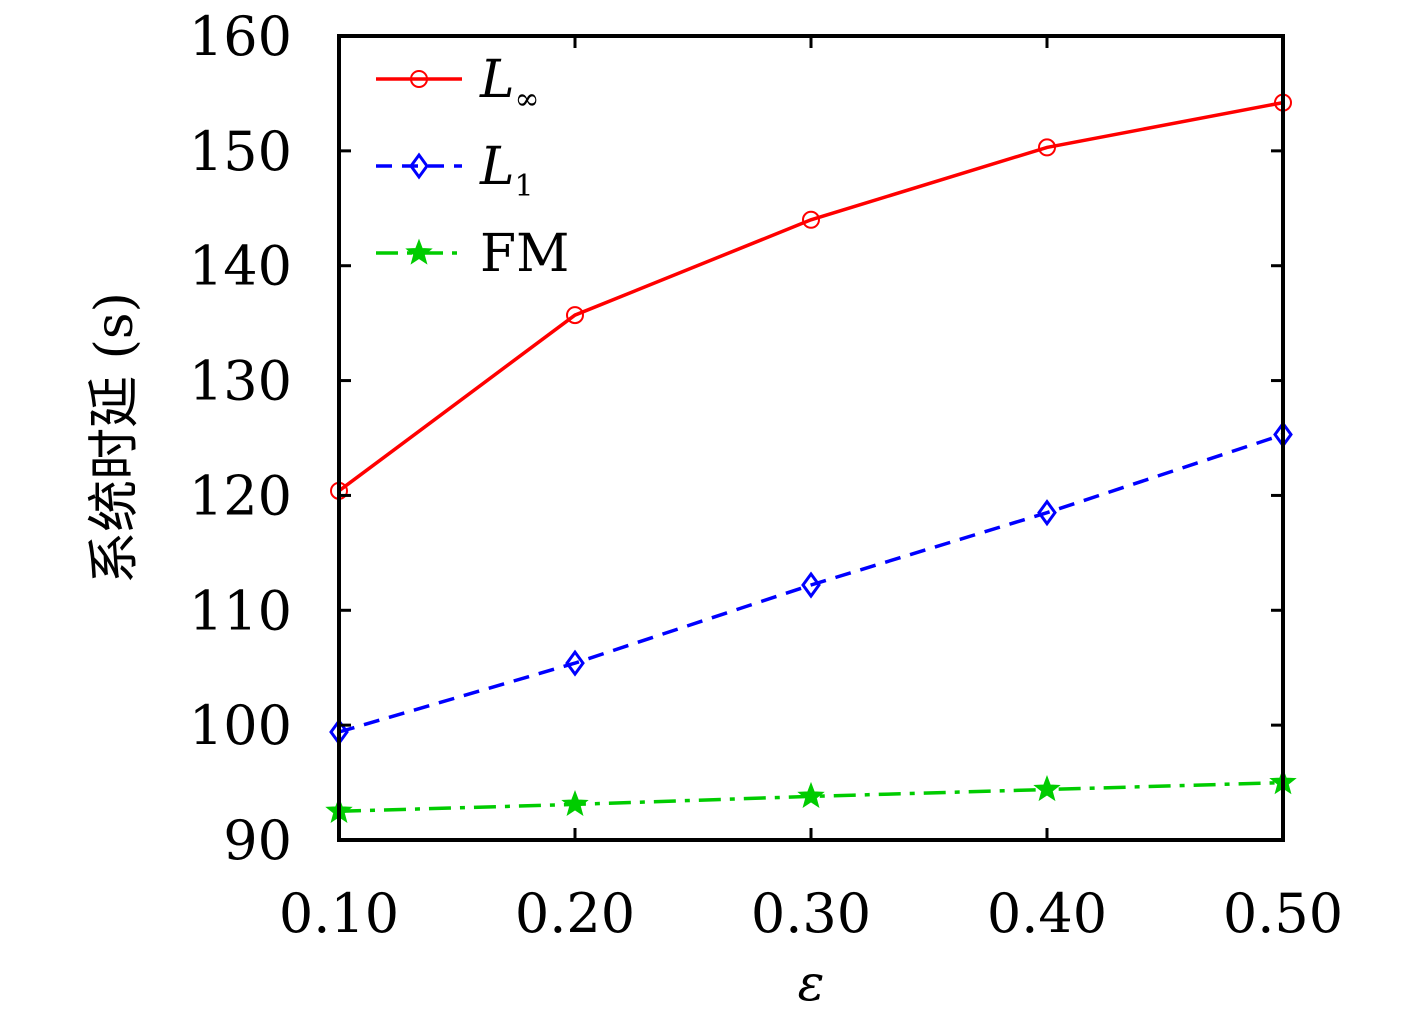 The image size is (1417, 1025). I want to click on y-tick-label: 90, so click(257, 840).